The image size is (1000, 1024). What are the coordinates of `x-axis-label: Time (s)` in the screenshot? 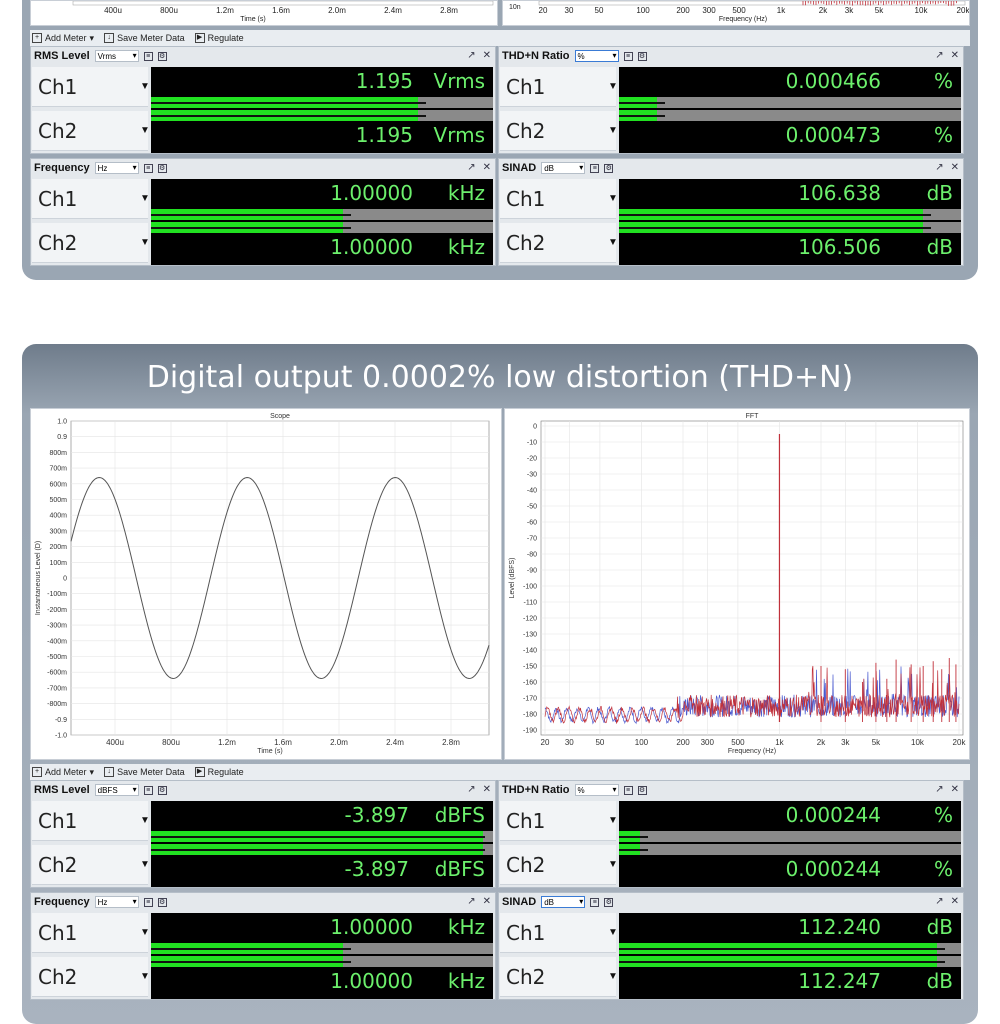 It's located at (269, 751).